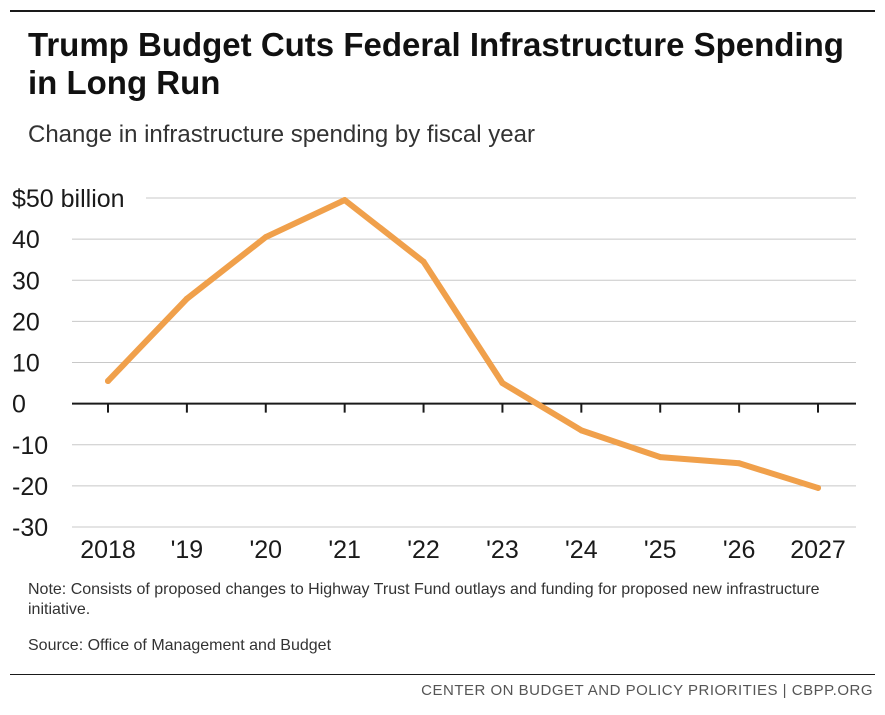  I want to click on bottom-rule, so click(442, 674).